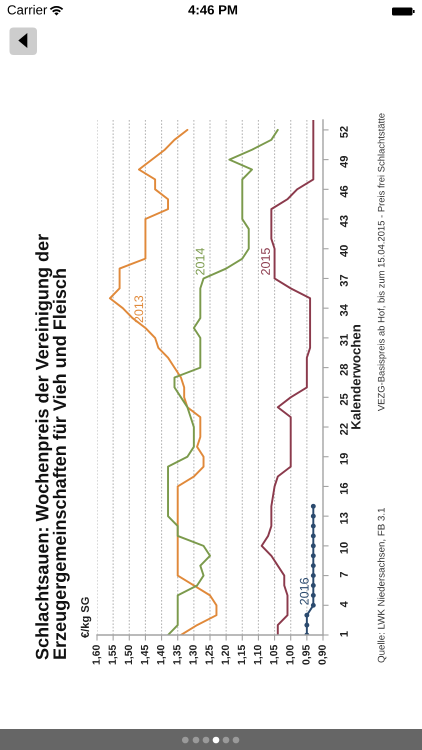  What do you see at coordinates (344, 488) in the screenshot?
I see `y-tick-label: 16` at bounding box center [344, 488].